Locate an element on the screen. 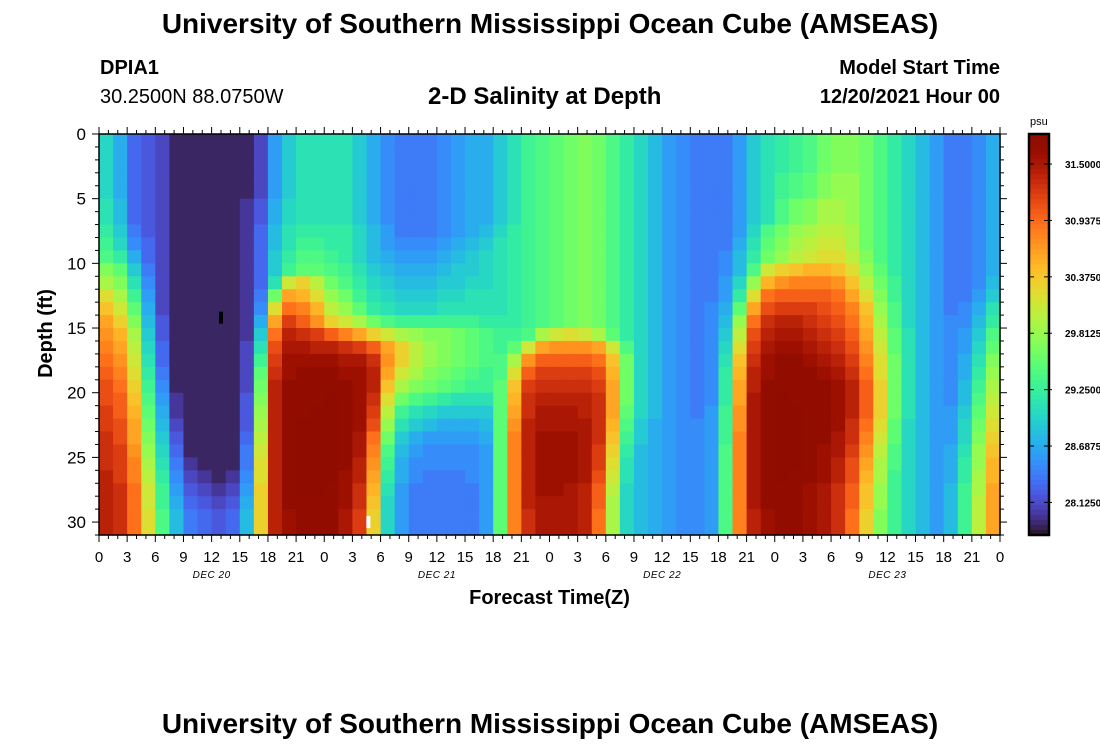 This screenshot has width=1100, height=750. x-tick-label: 9 is located at coordinates (859, 557).